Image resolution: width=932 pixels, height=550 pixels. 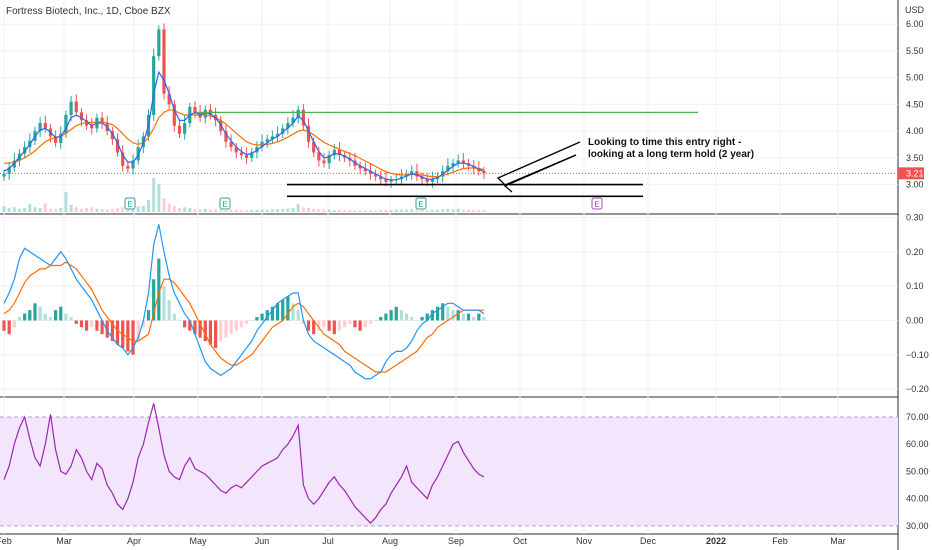 I want to click on rsi-tick-label: 60.00, so click(x=917, y=444).